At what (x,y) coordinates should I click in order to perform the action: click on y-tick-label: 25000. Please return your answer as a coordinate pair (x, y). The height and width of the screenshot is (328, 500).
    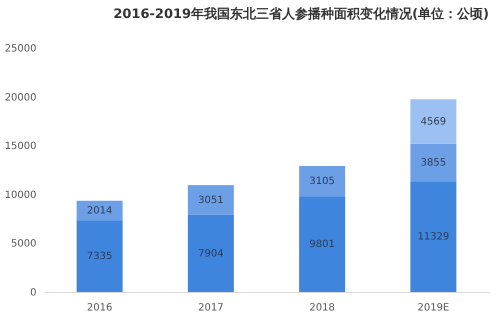
    Looking at the image, I should click on (20, 49).